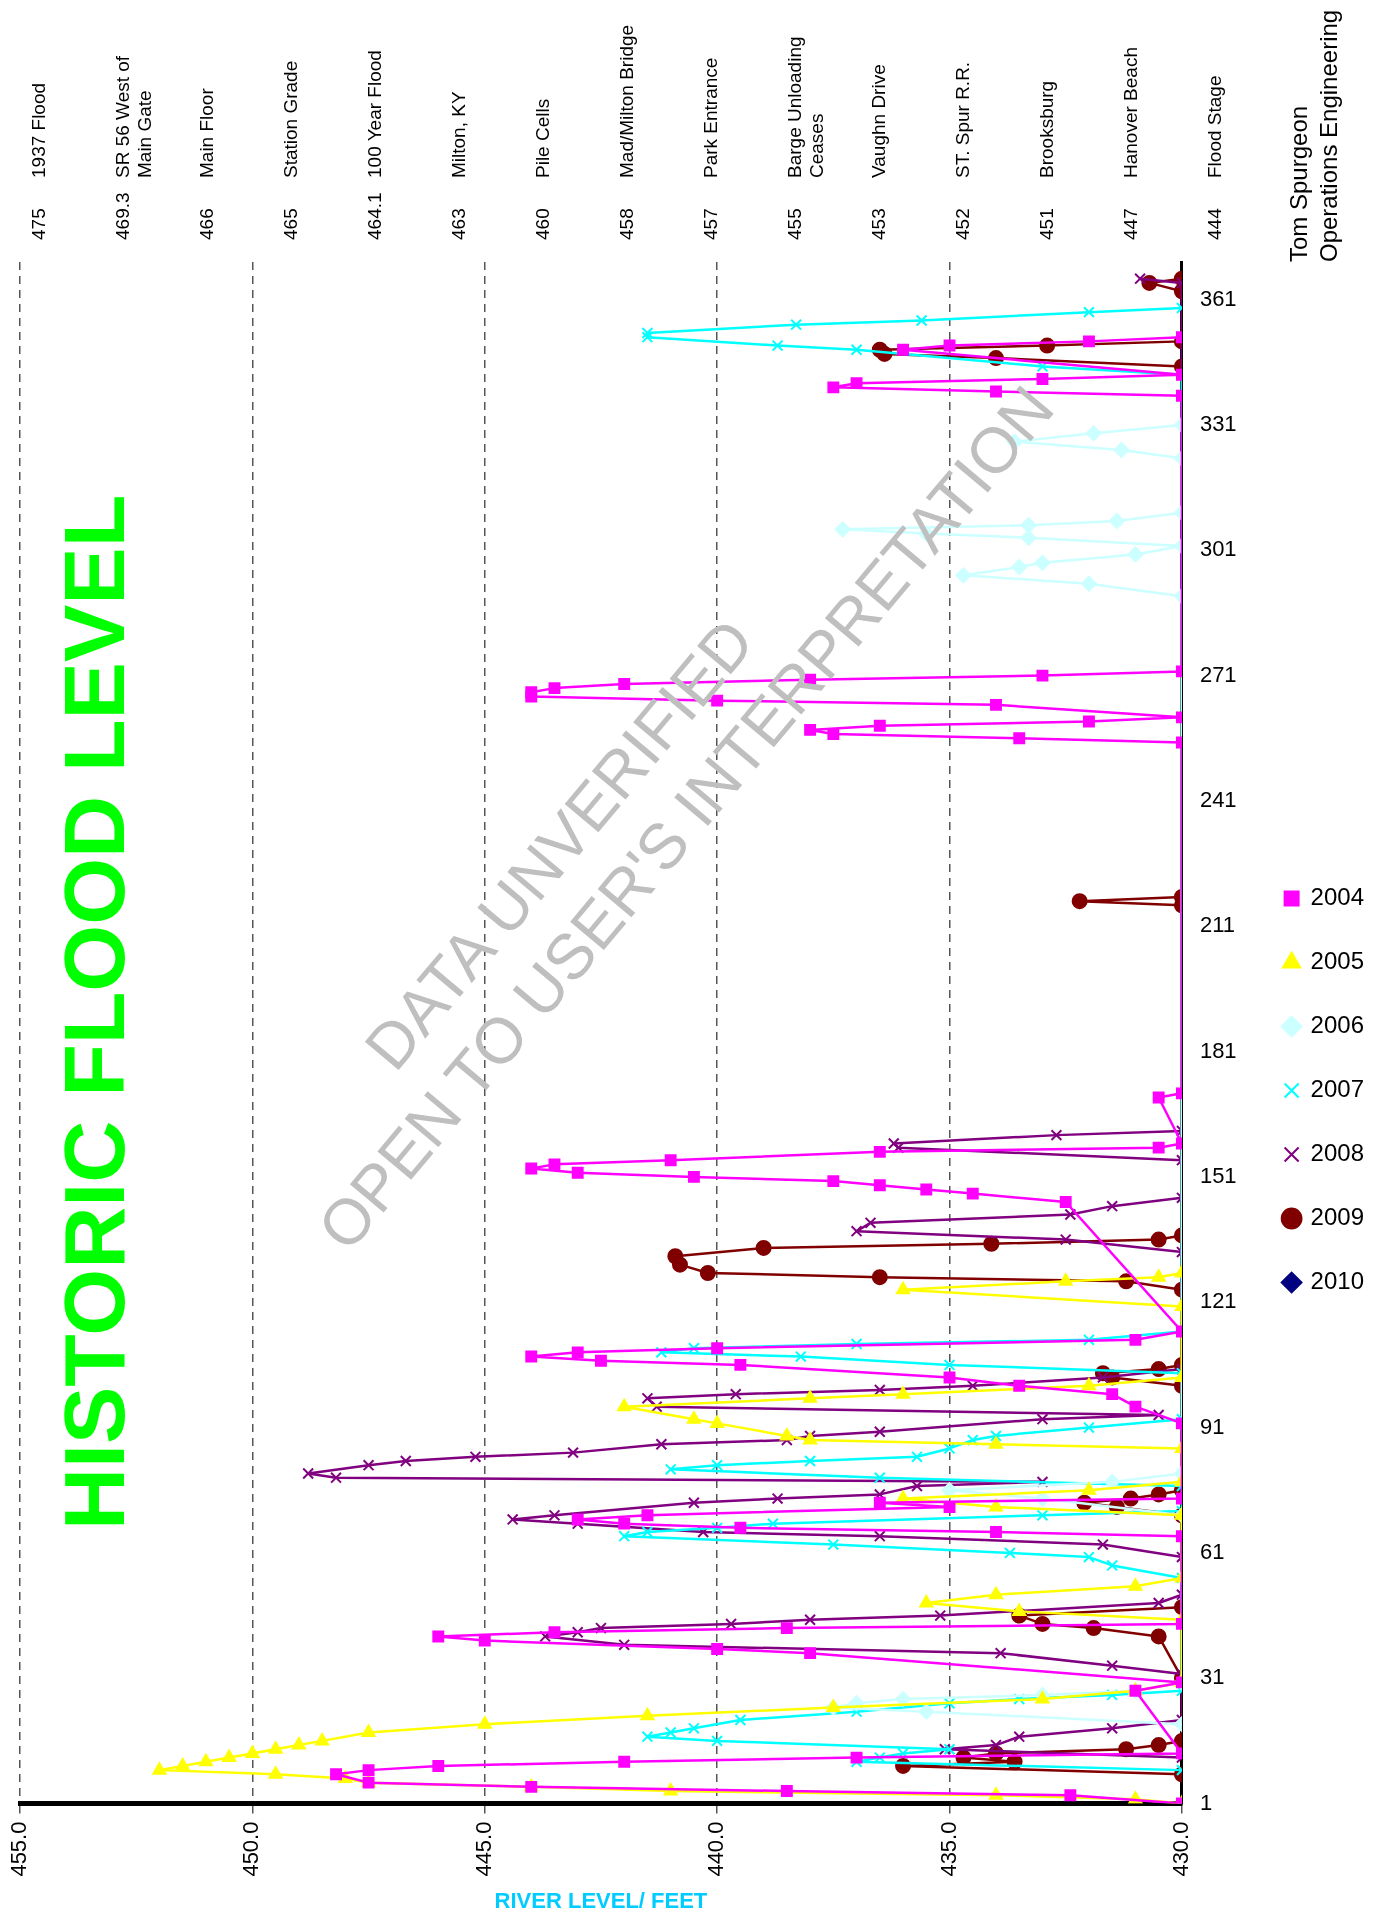 The width and height of the screenshot is (1384, 1929). What do you see at coordinates (1217, 925) in the screenshot?
I see `y-tick-label: 211` at bounding box center [1217, 925].